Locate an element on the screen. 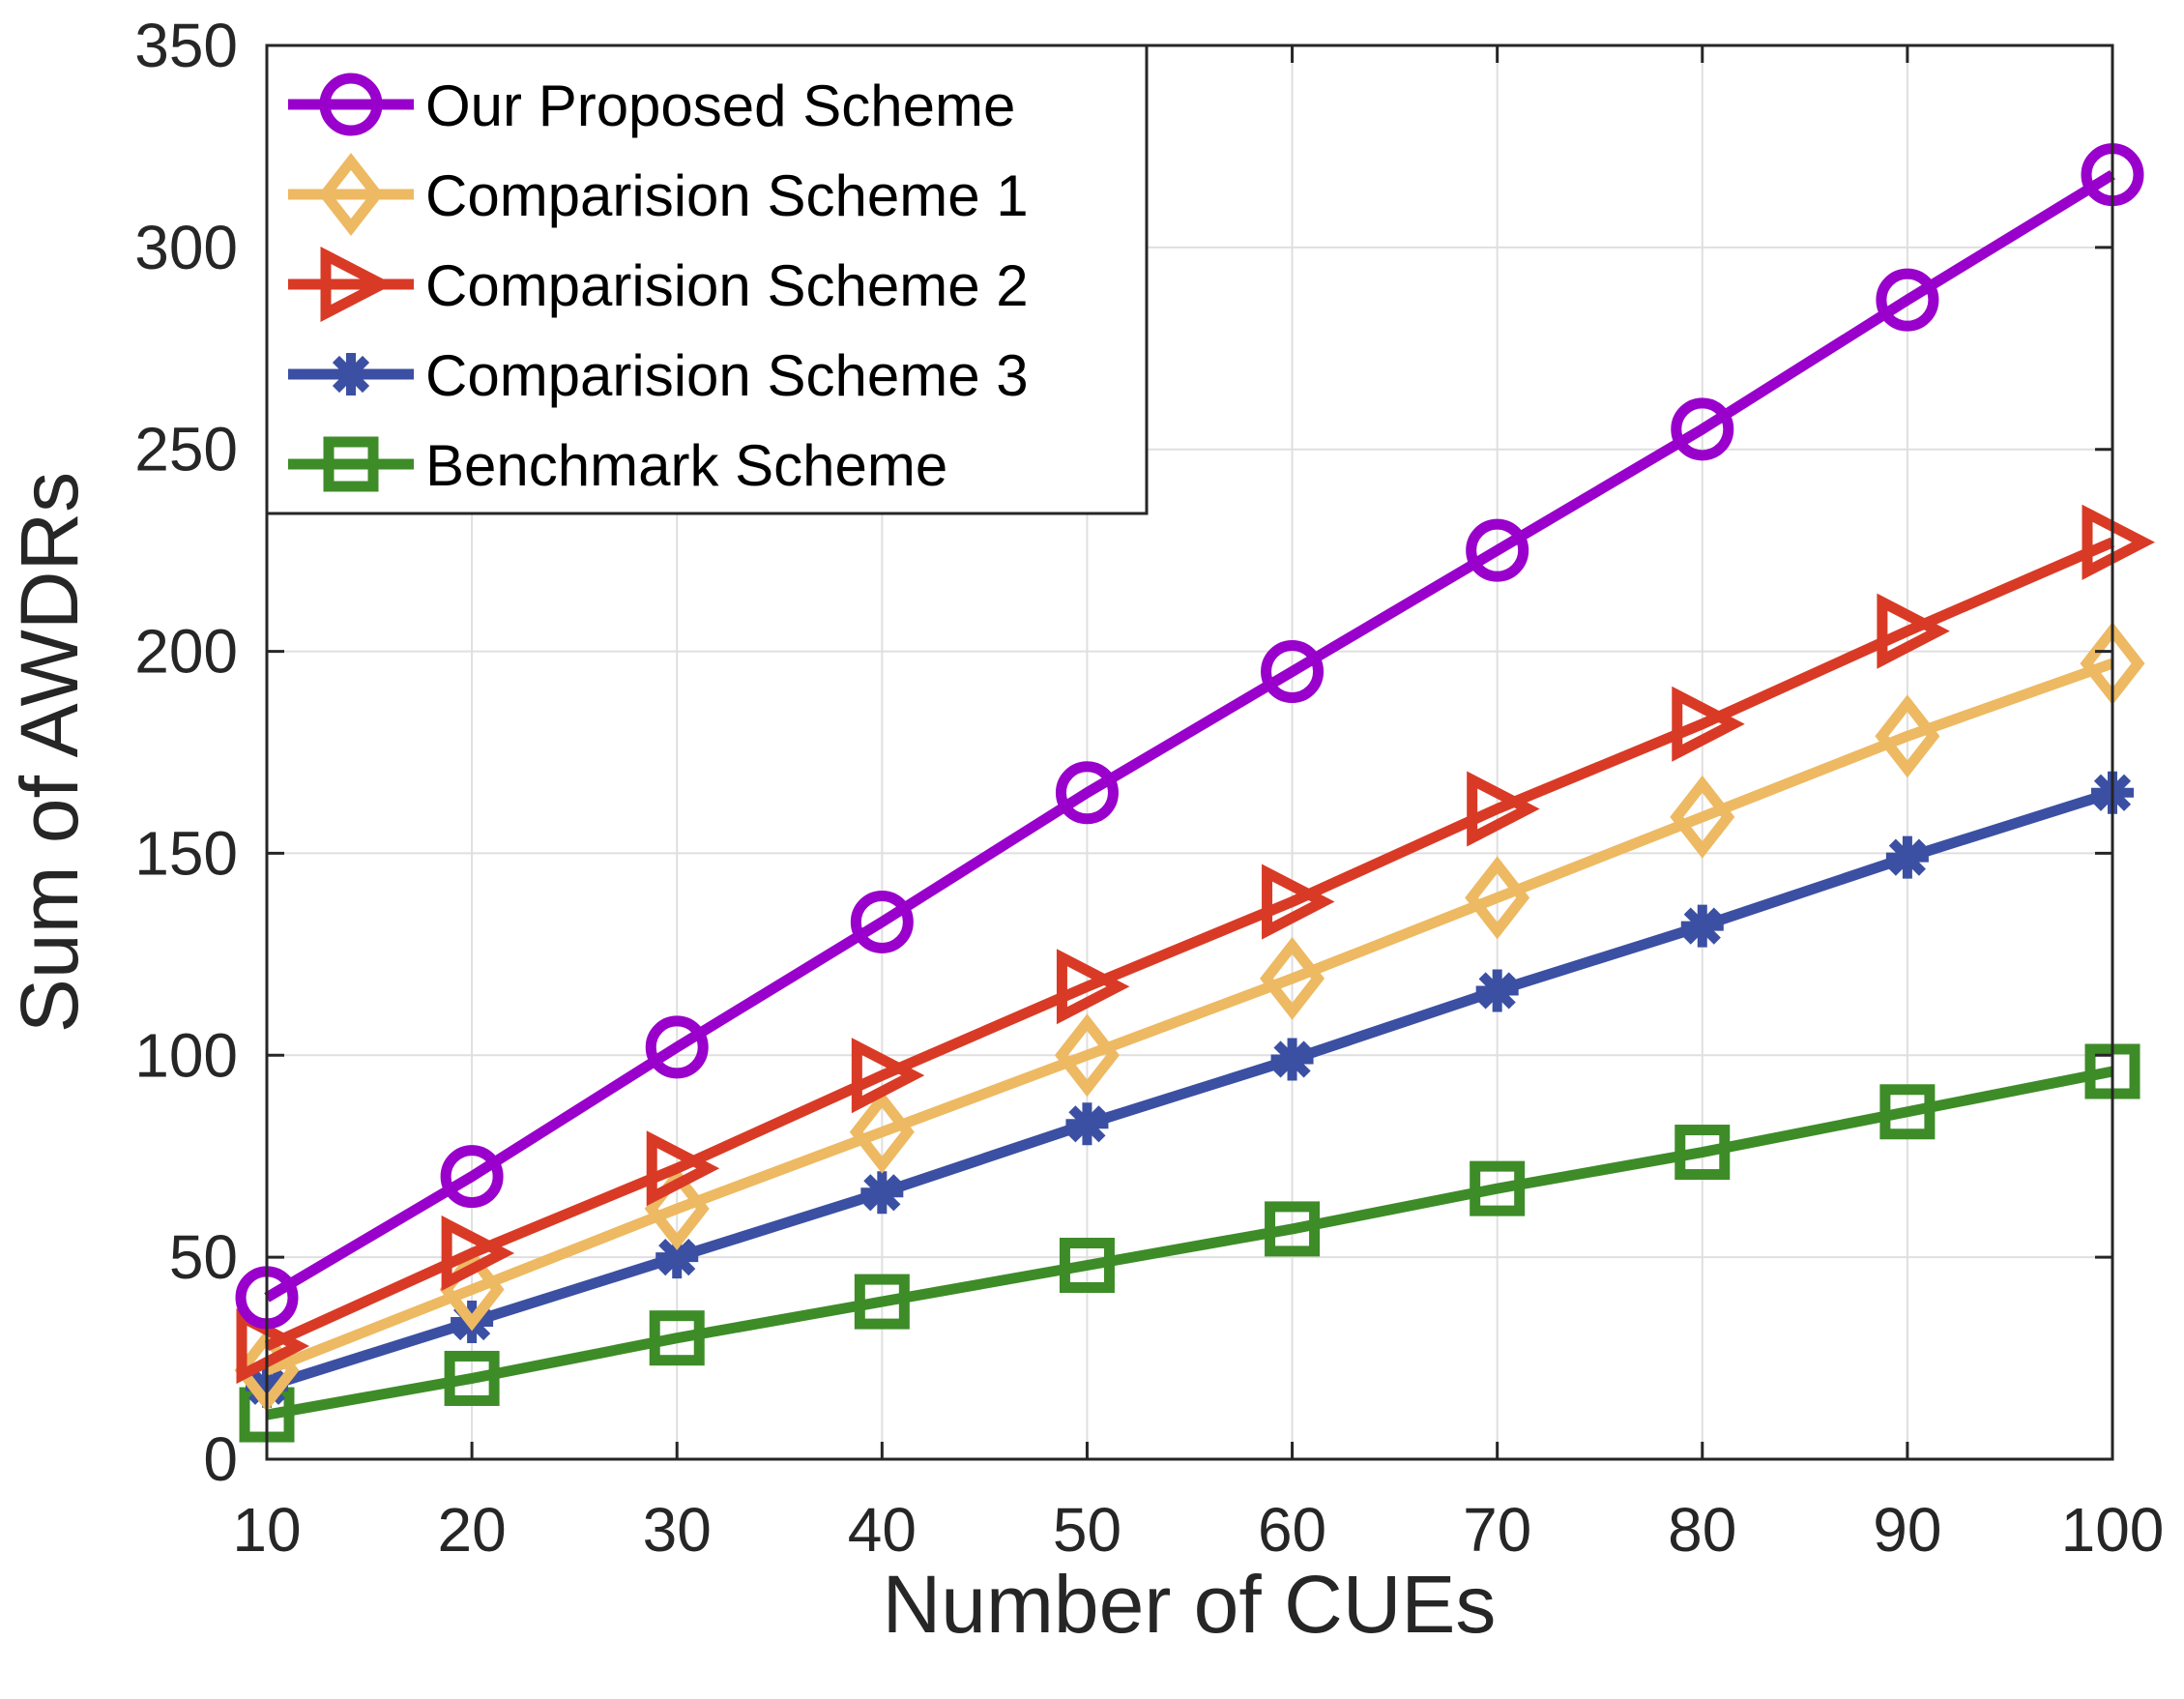 The image size is (2184, 1699). y-tick-label: 350 is located at coordinates (186, 45).